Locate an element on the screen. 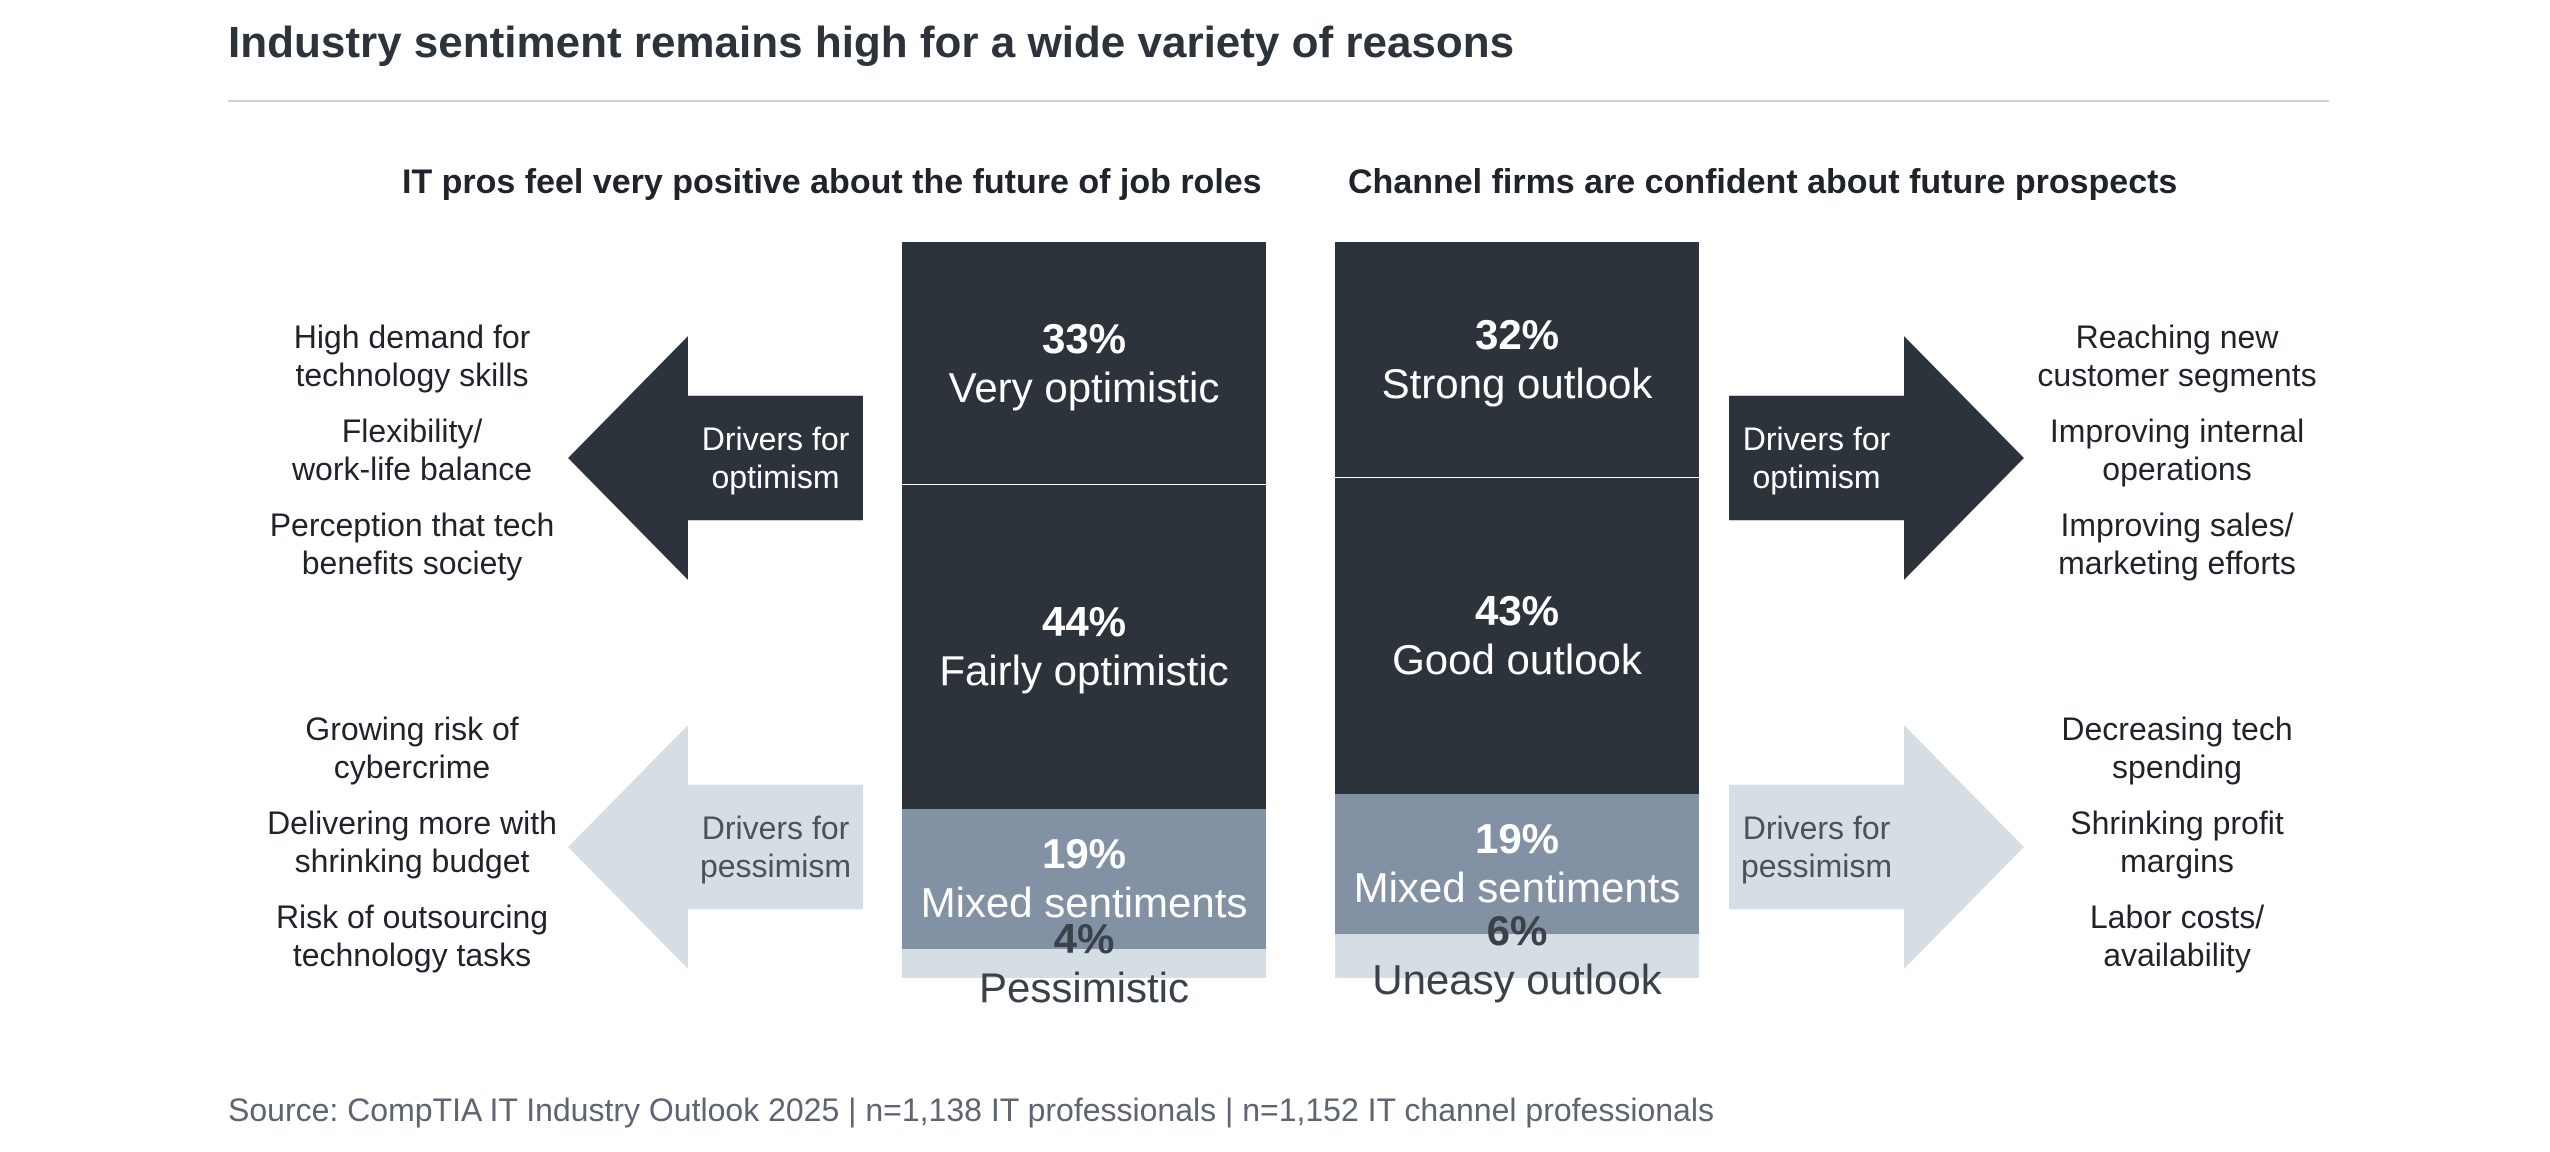  left-pessimism-drivers-item: Growing risk of cybercrime is located at coordinates (411, 748).